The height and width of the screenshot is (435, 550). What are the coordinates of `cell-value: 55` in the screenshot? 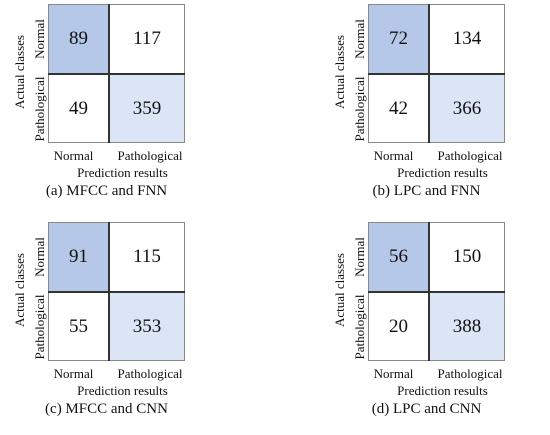 It's located at (78, 326).